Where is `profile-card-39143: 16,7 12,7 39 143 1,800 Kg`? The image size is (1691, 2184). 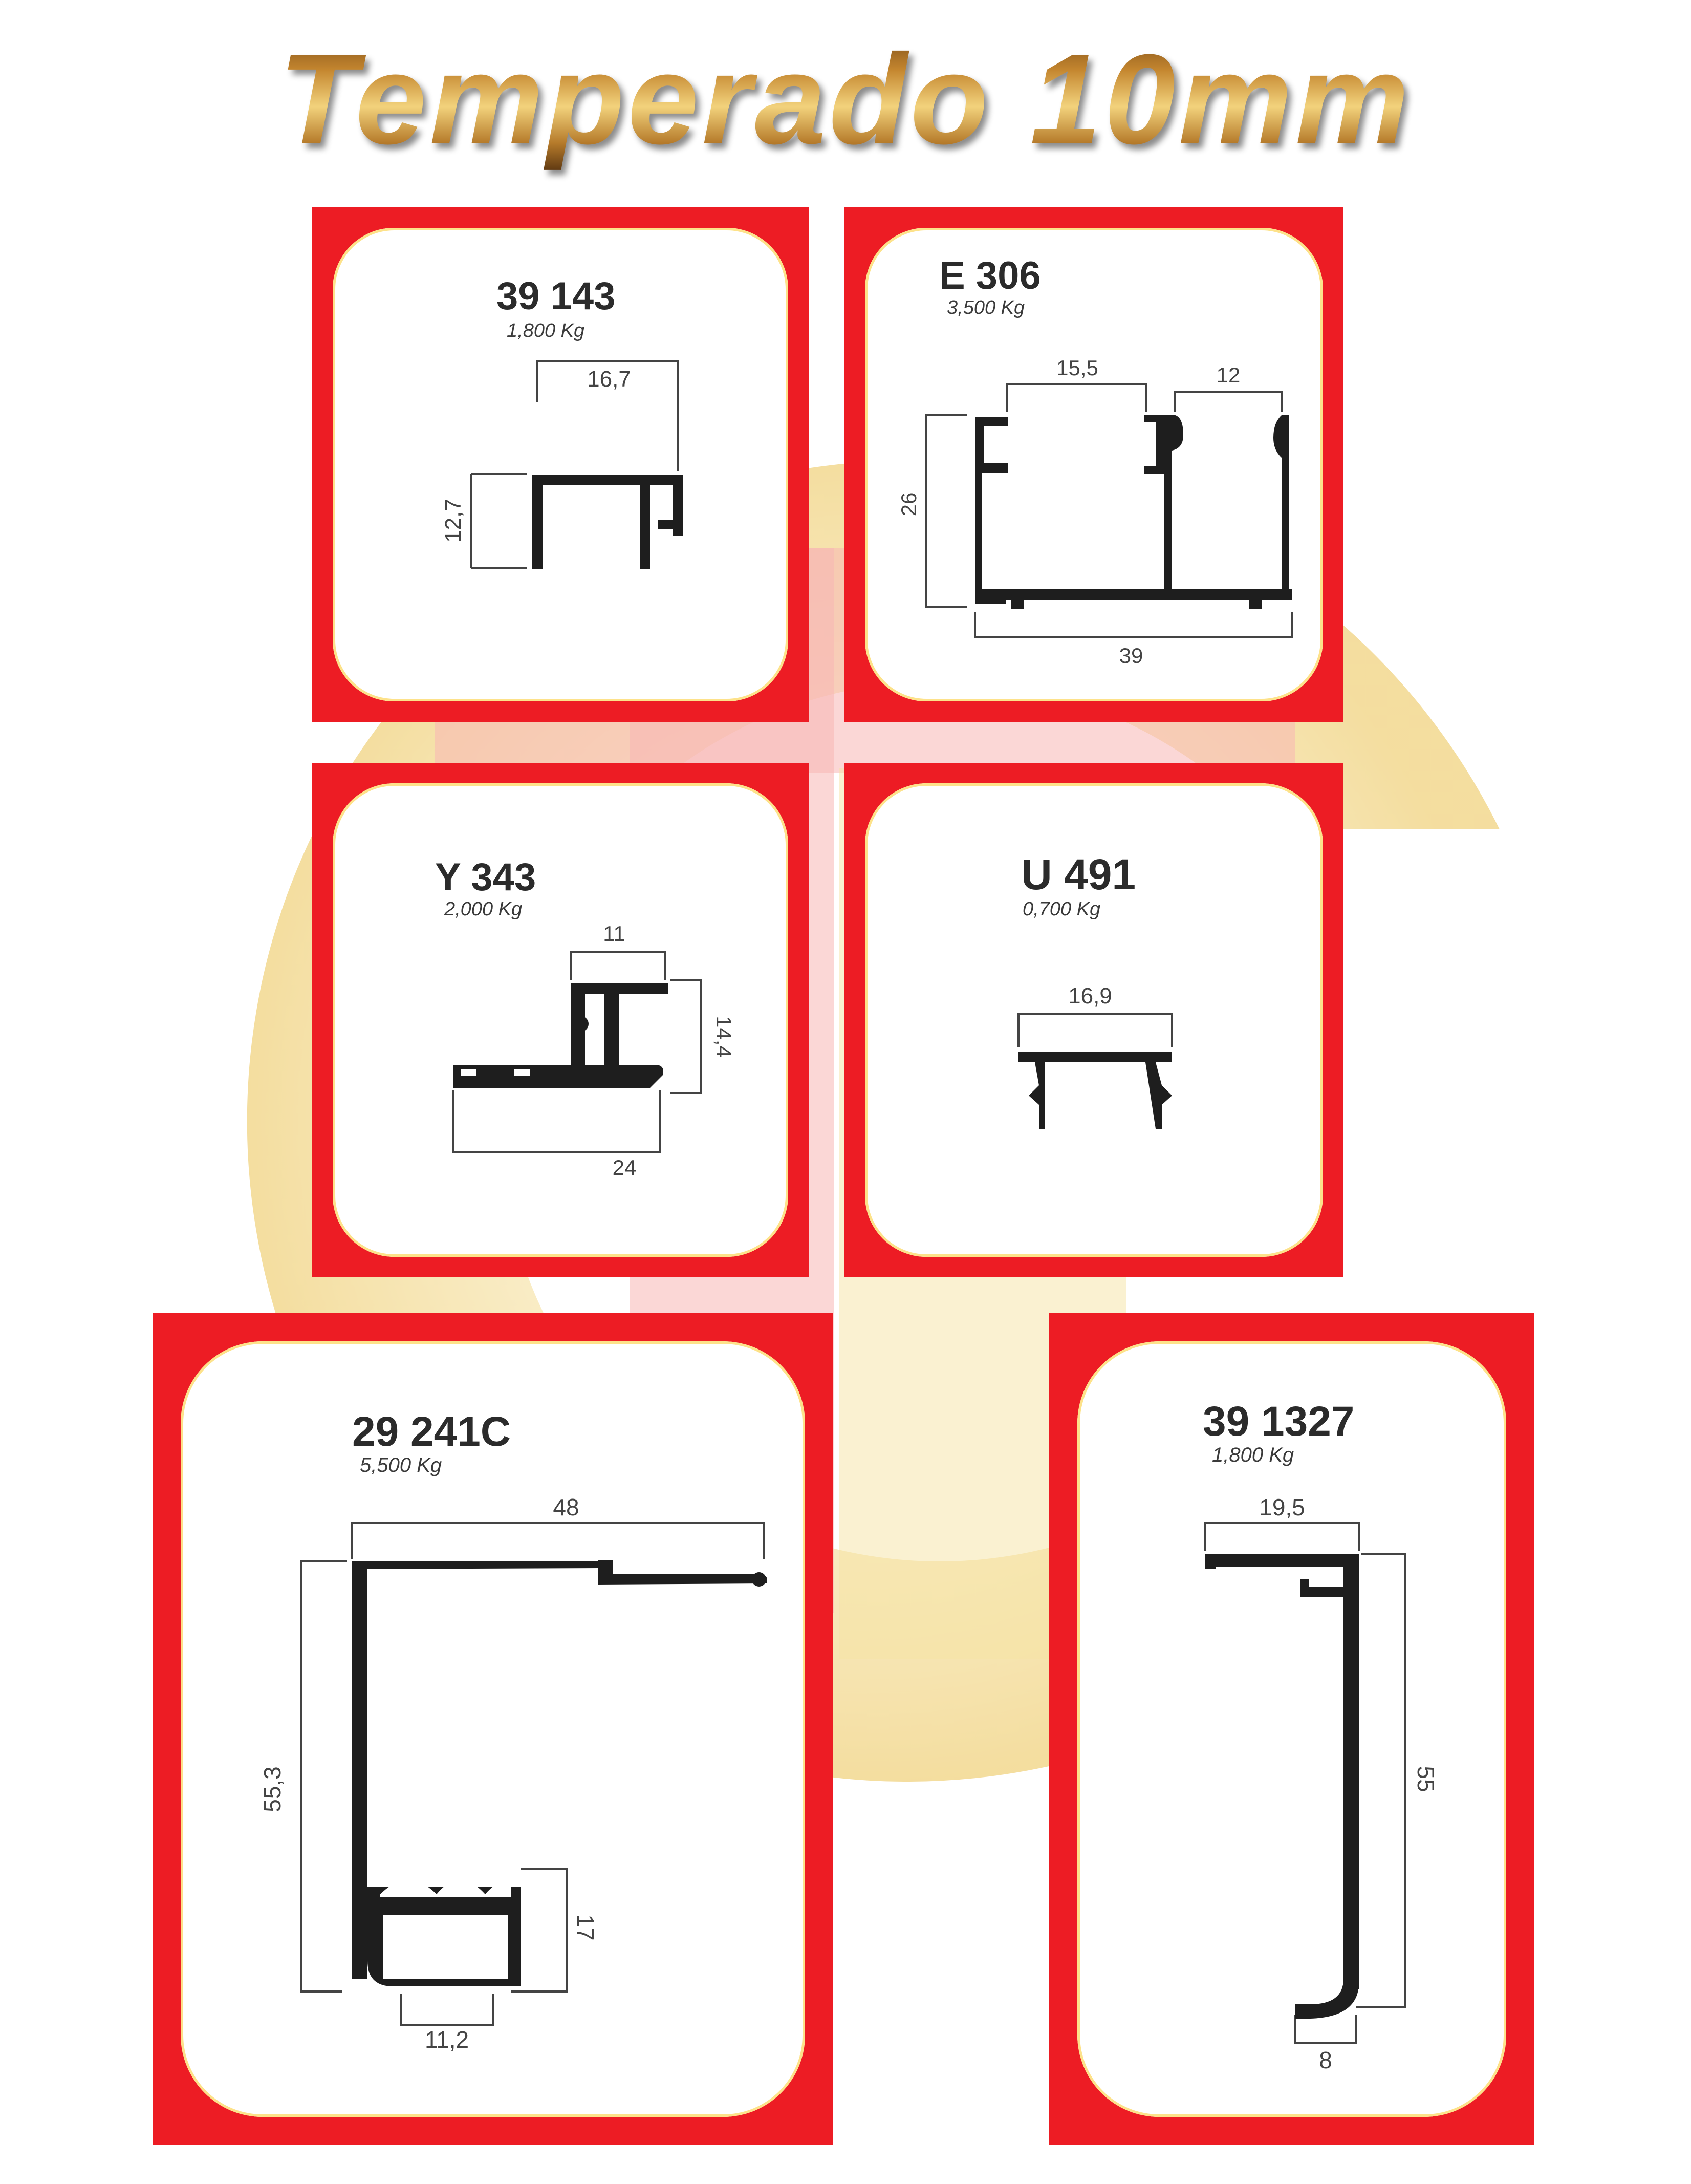
profile-card-39143: 16,7 12,7 39 143 1,800 Kg is located at coordinates (560, 464).